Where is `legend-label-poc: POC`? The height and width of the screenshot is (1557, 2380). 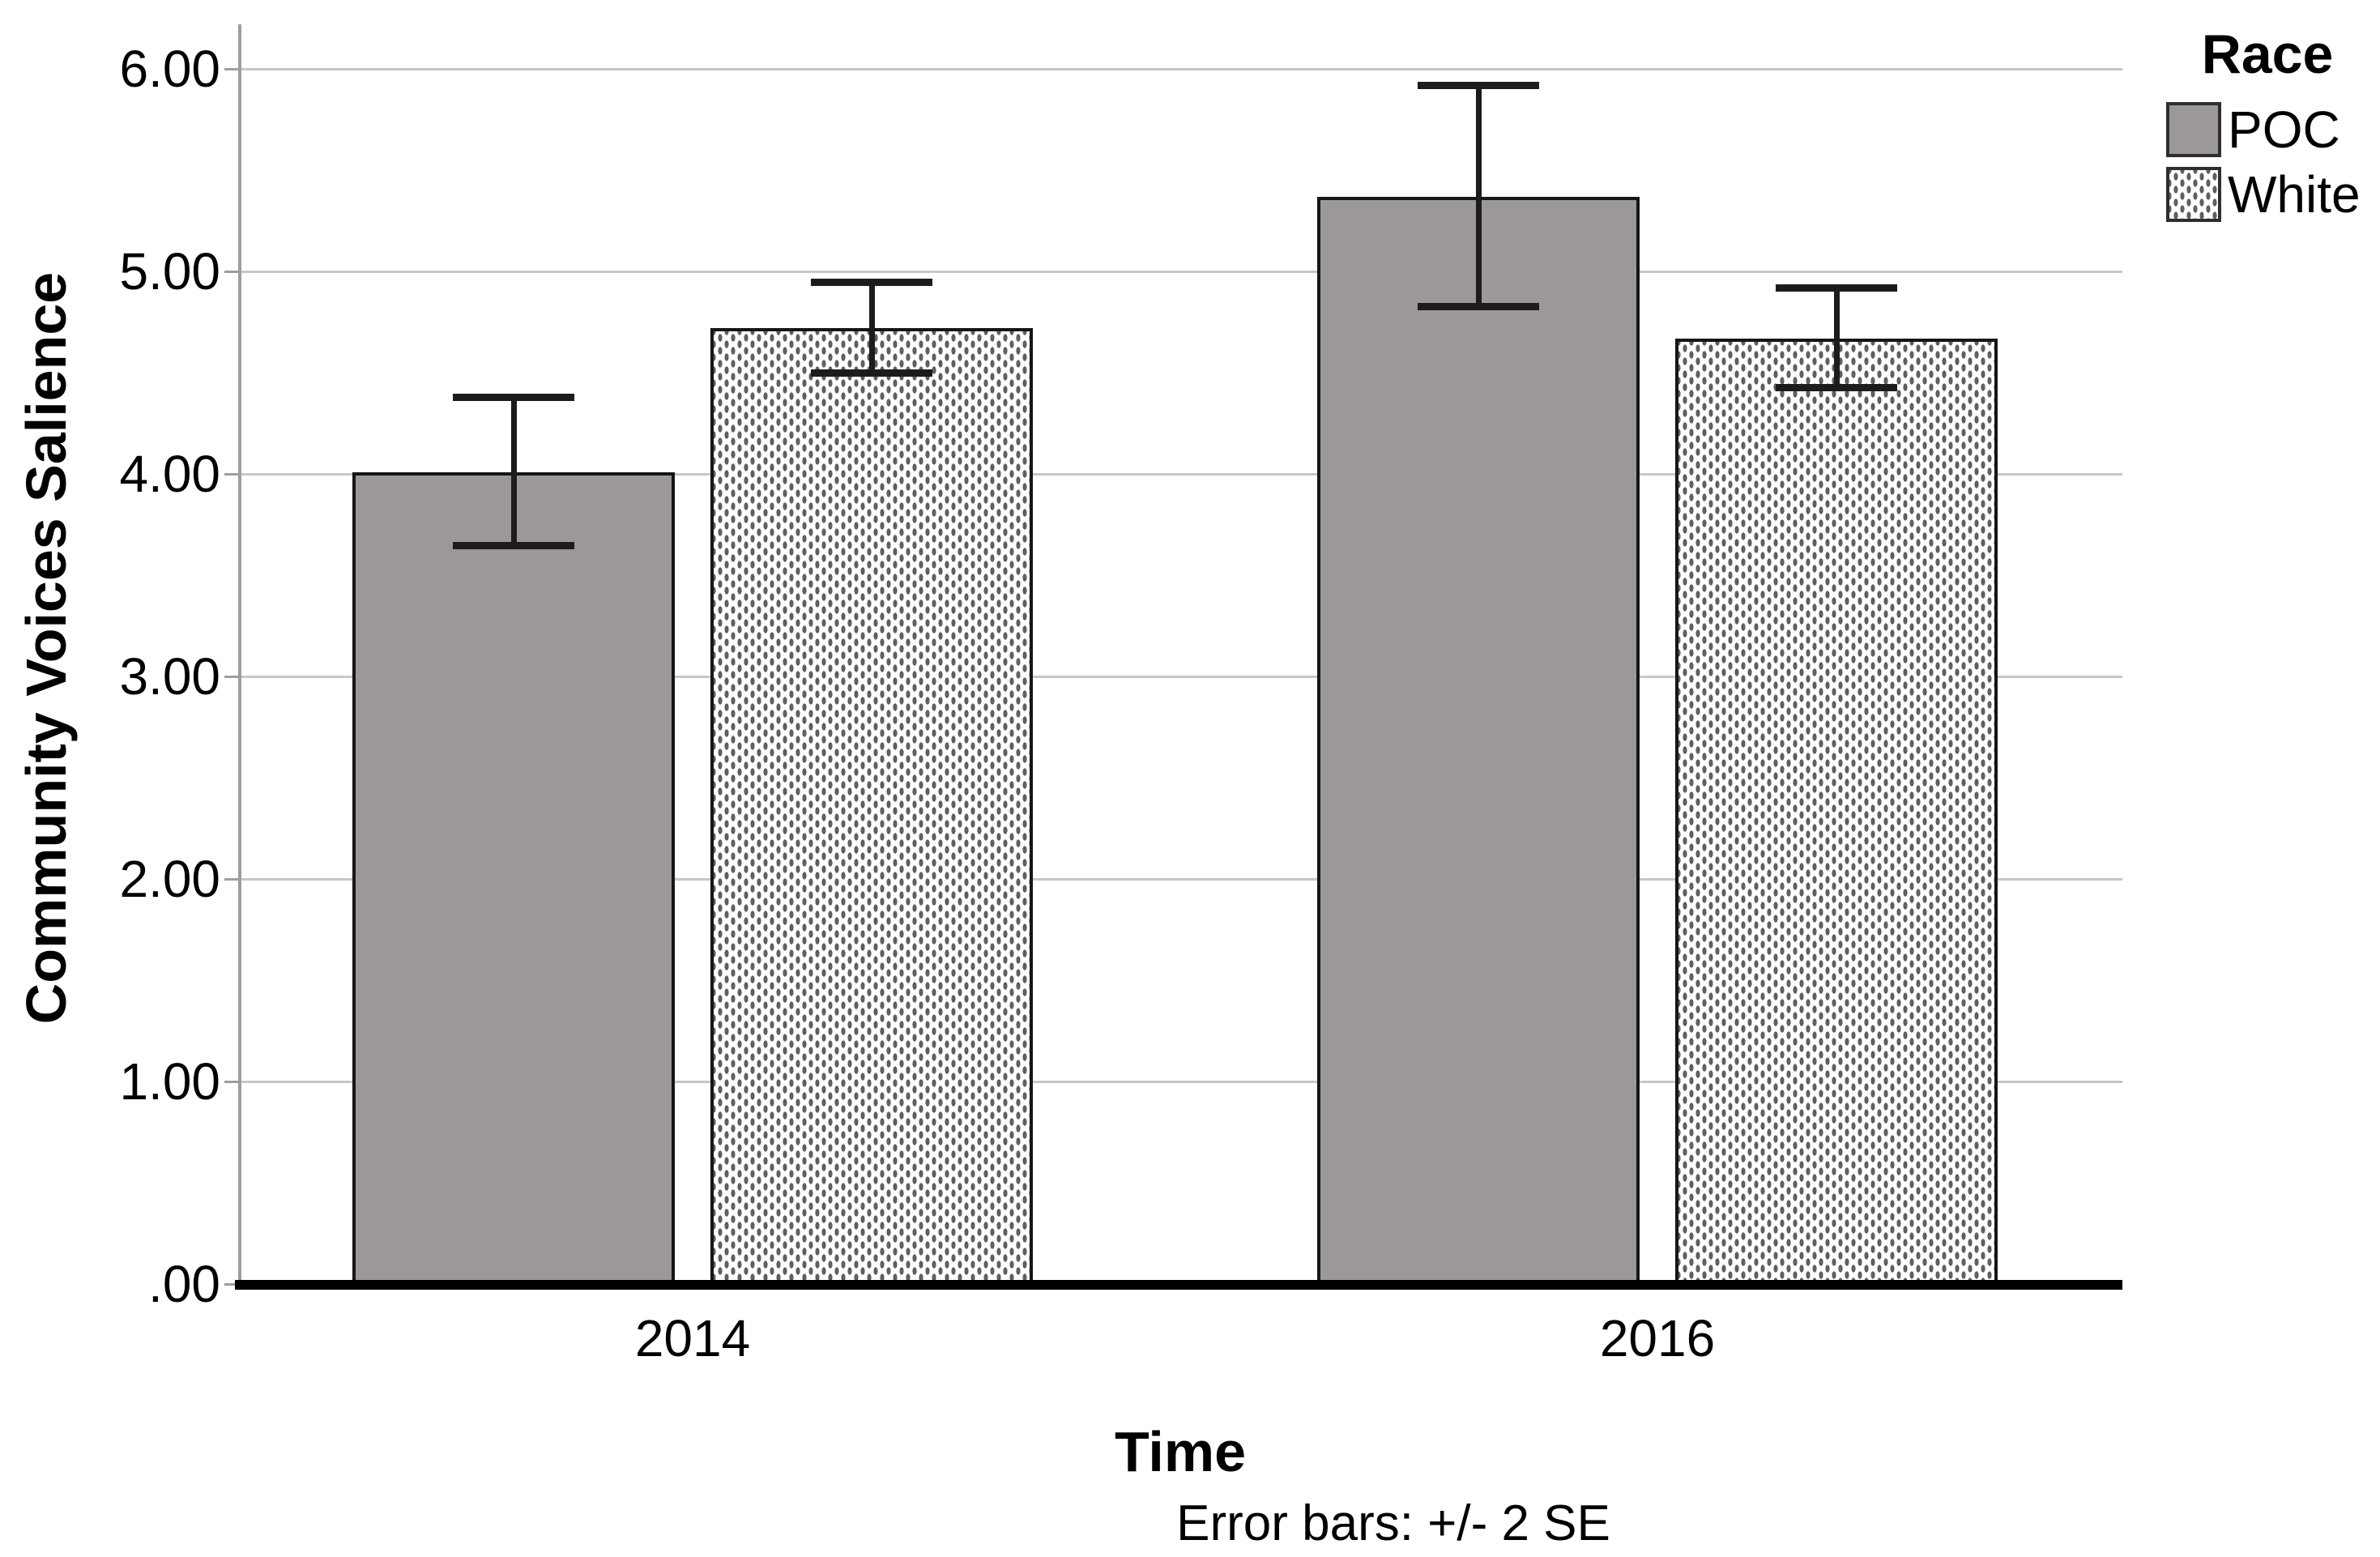
legend-label-poc: POC is located at coordinates (2284, 130).